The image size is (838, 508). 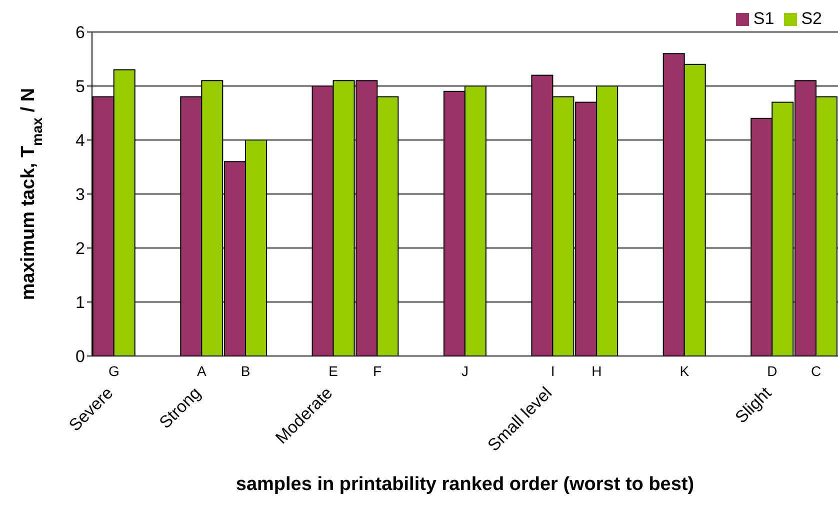 What do you see at coordinates (772, 371) in the screenshot?
I see `x-tick-label: D` at bounding box center [772, 371].